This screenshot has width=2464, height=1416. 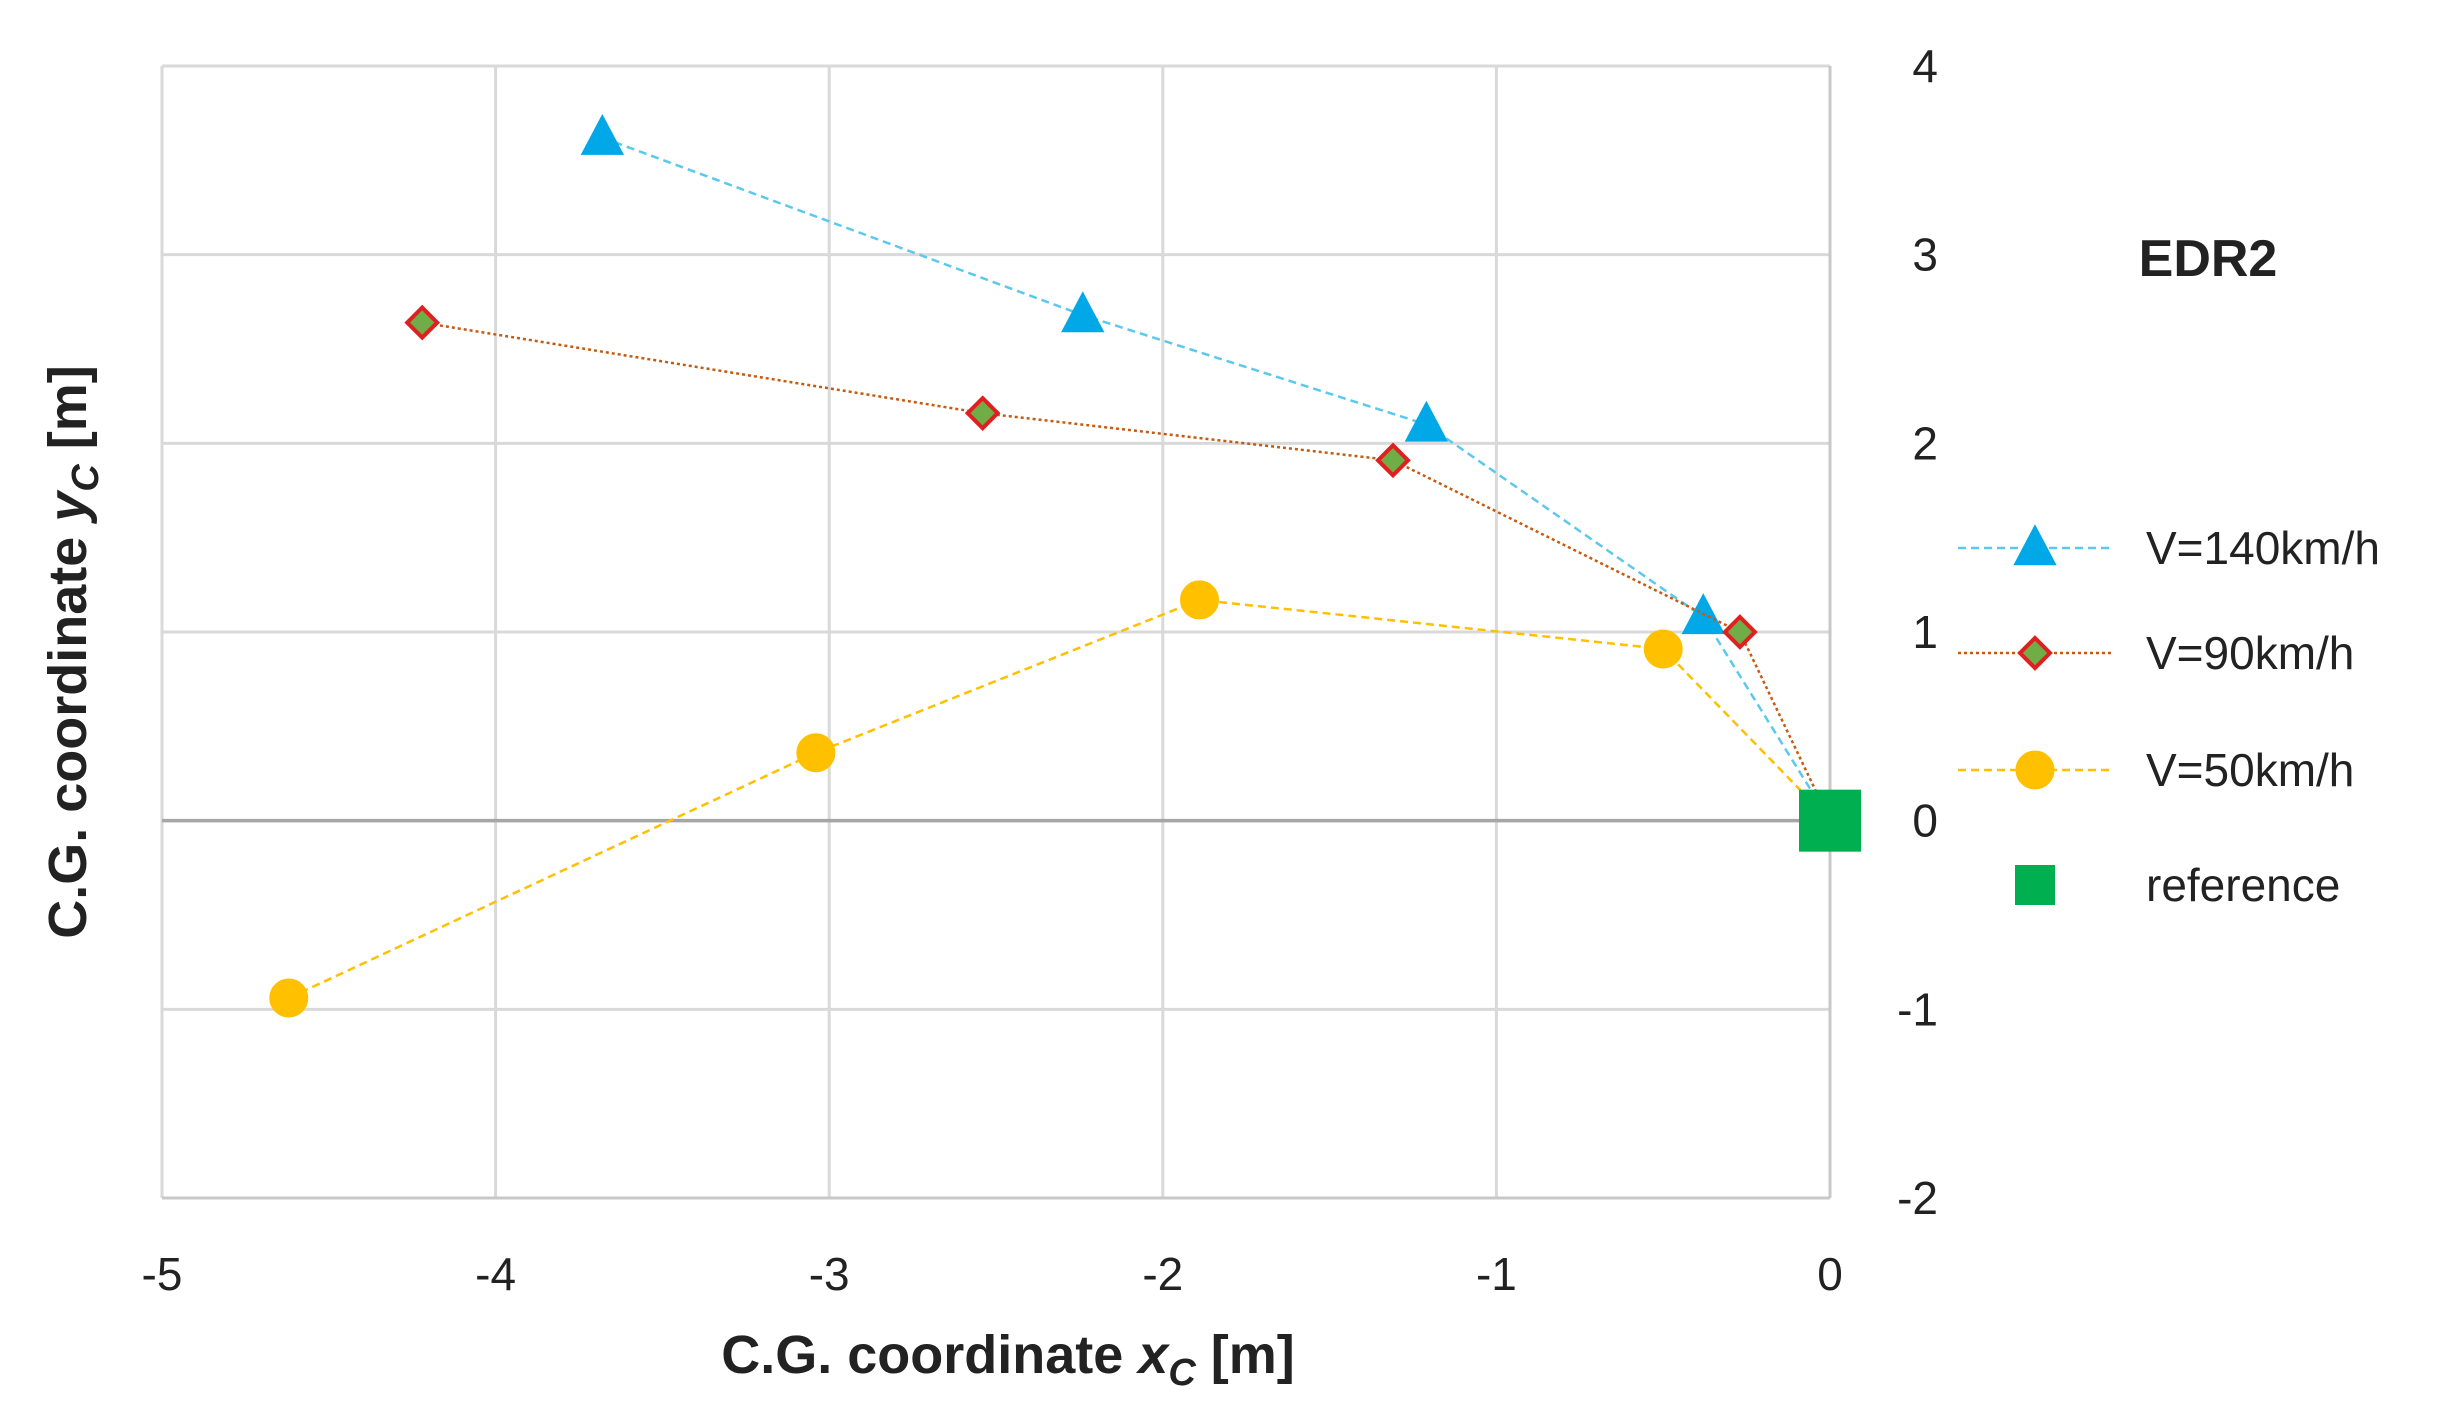 I want to click on y-axis-title-prefix: C.G. coordinate, so click(x=68, y=730).